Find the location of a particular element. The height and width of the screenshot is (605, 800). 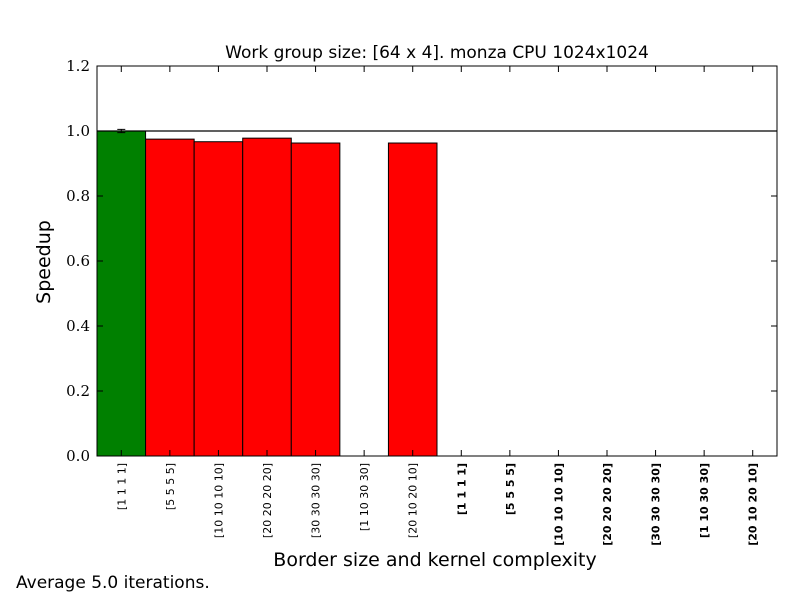

x-tick-label-7: [20 10 20 10] is located at coordinates (413, 500).